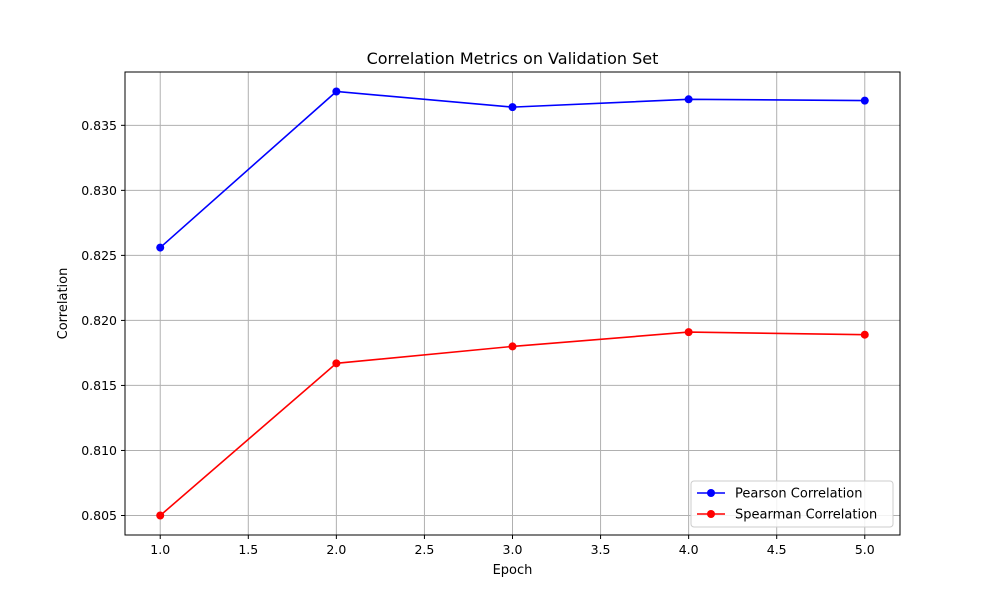 This screenshot has width=1000, height=600. Describe the element at coordinates (513, 549) in the screenshot. I see `x-tick-label: 3.0` at that location.